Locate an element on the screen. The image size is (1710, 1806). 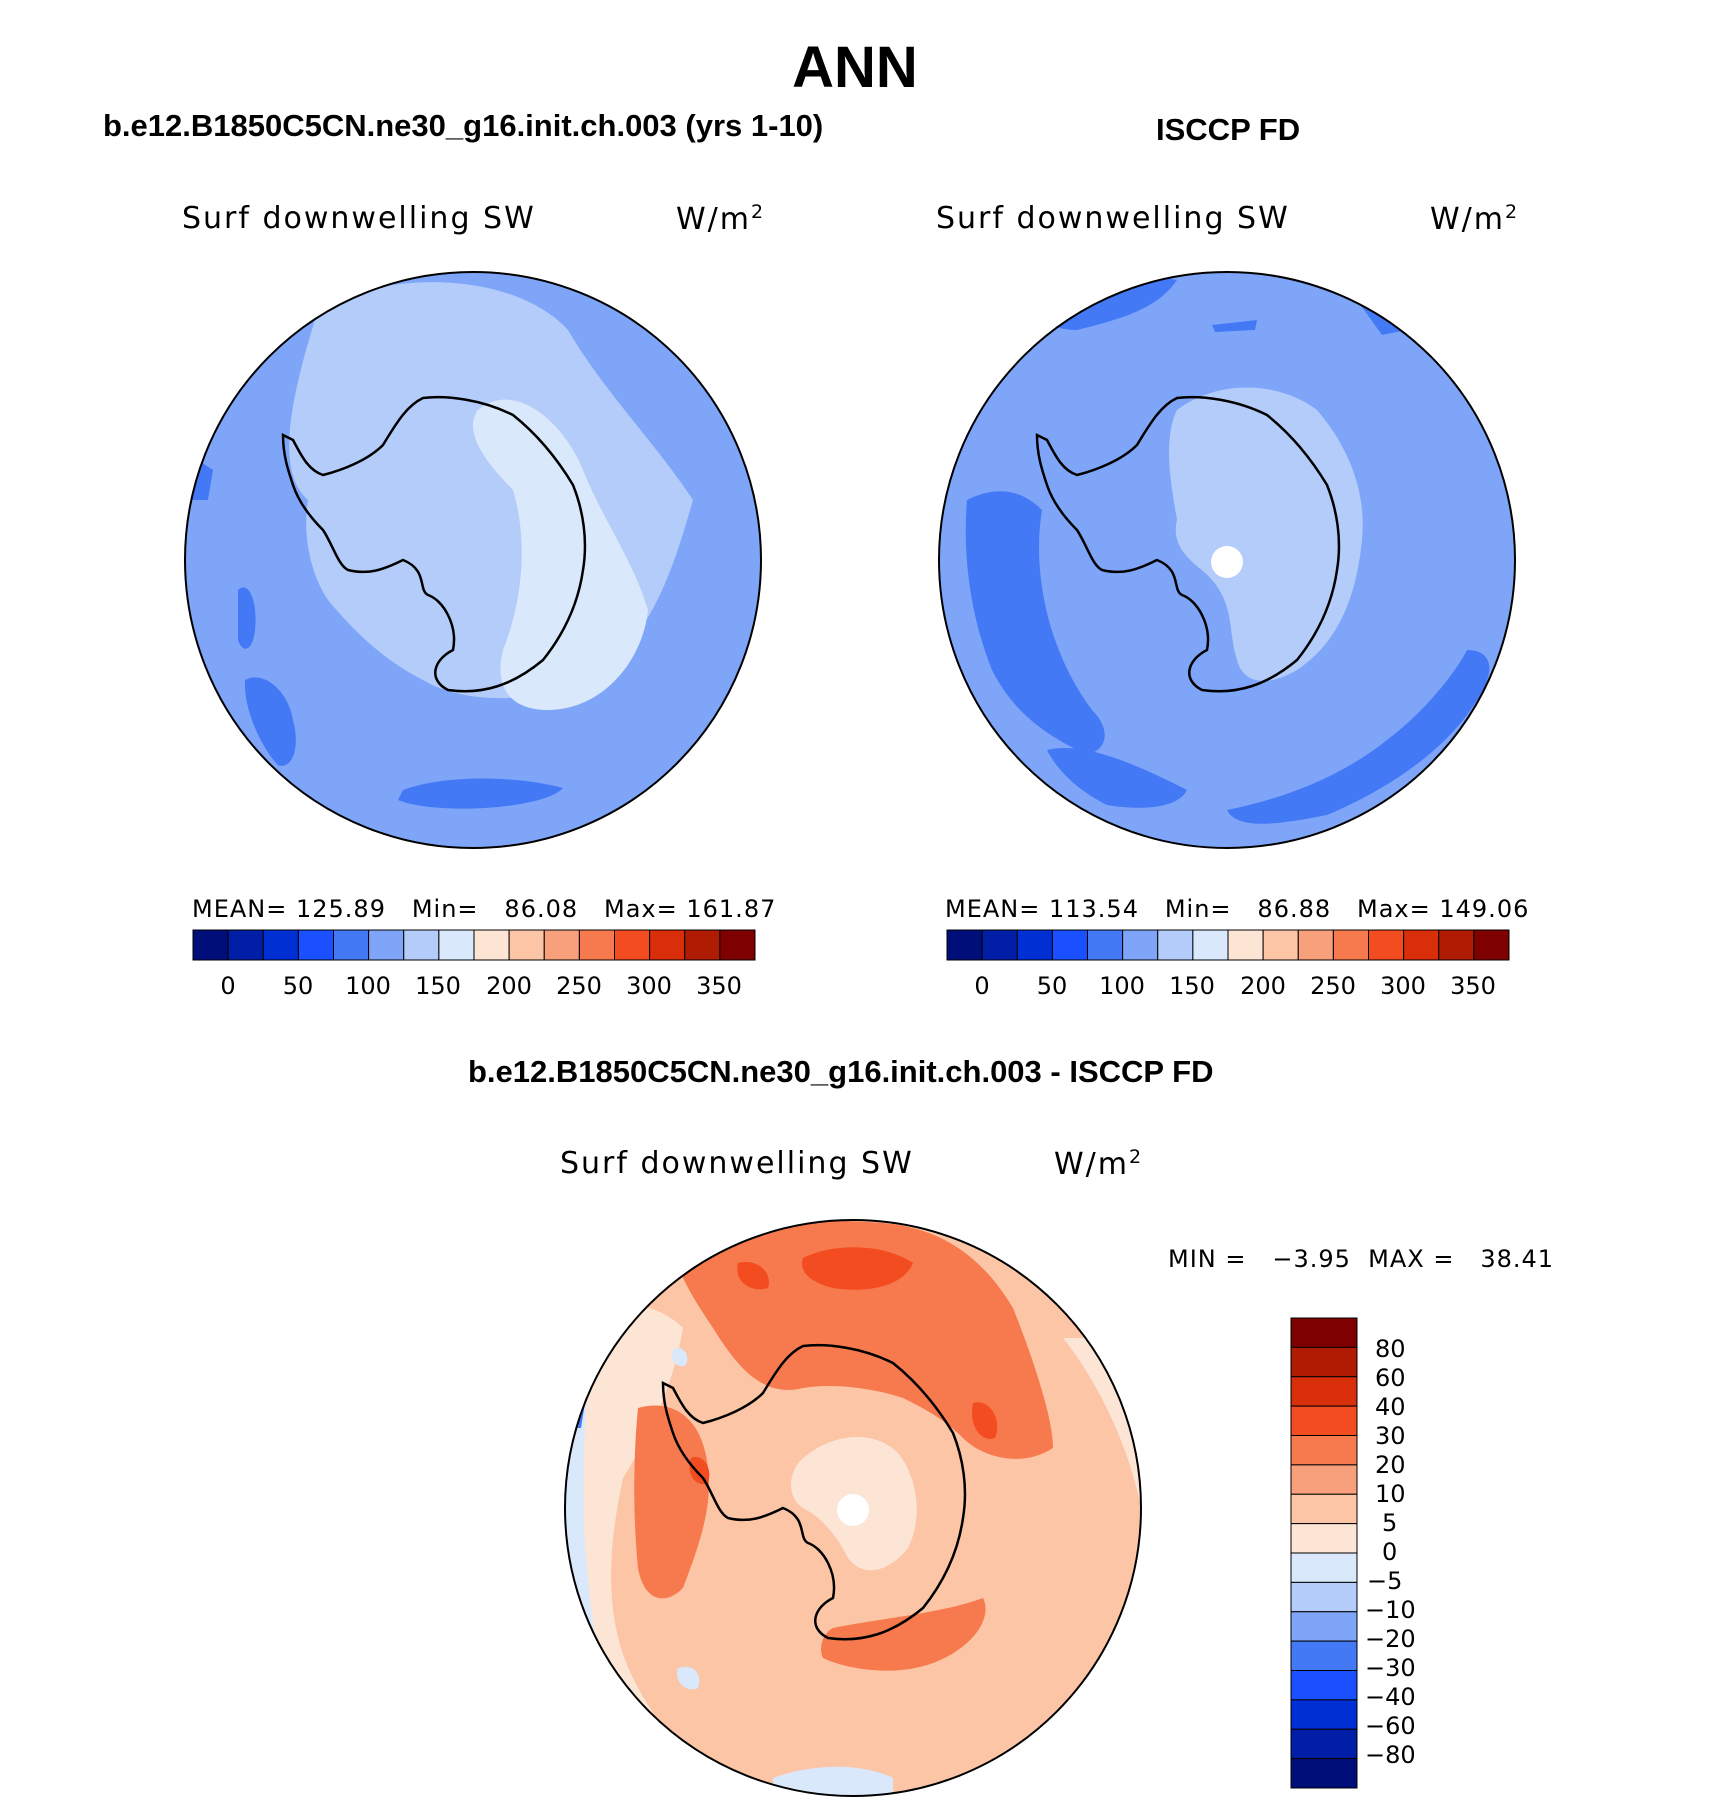
panel1-units: W/m2 is located at coordinates (721, 219).